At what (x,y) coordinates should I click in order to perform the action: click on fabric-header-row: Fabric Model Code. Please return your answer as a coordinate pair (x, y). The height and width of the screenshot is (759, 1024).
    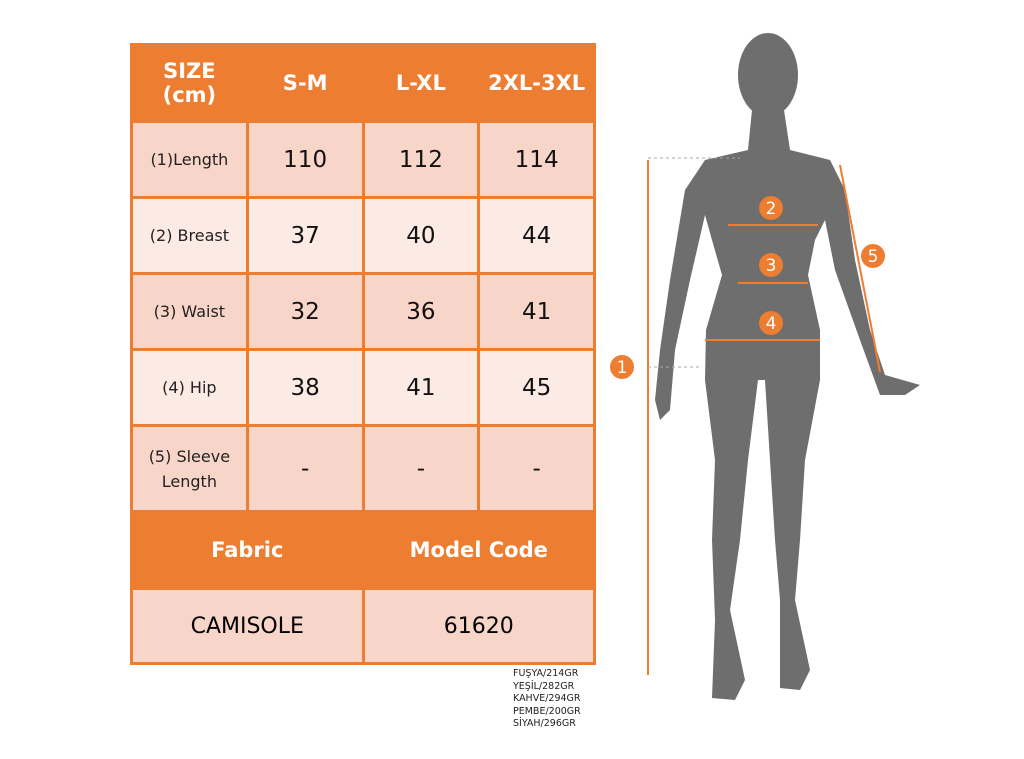
    Looking at the image, I should click on (363, 550).